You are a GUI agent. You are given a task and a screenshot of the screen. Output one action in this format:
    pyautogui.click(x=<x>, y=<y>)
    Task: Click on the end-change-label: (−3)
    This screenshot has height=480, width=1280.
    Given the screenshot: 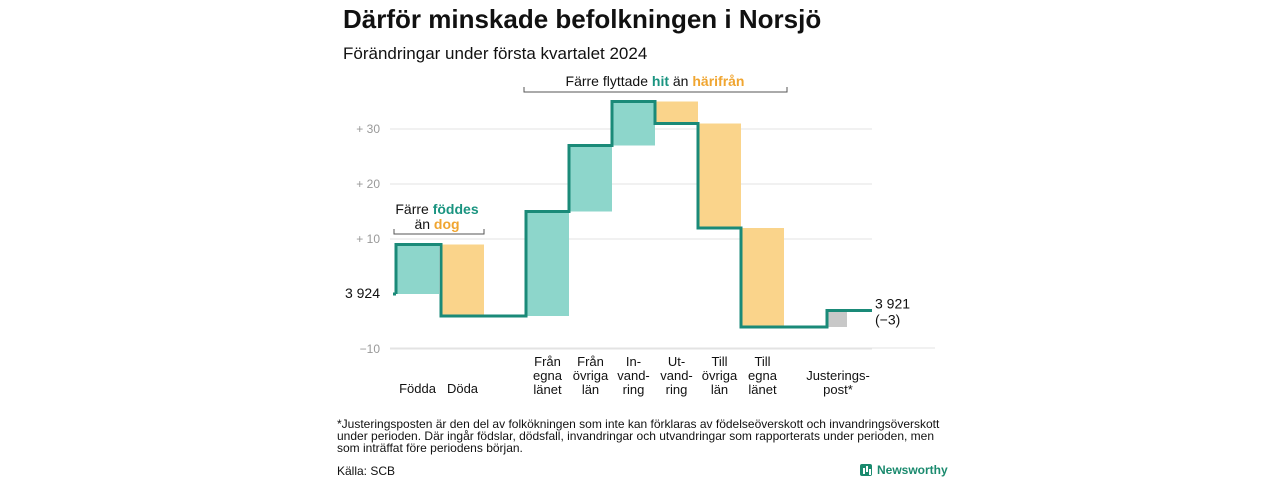 What is the action you would take?
    pyautogui.click(x=887, y=320)
    